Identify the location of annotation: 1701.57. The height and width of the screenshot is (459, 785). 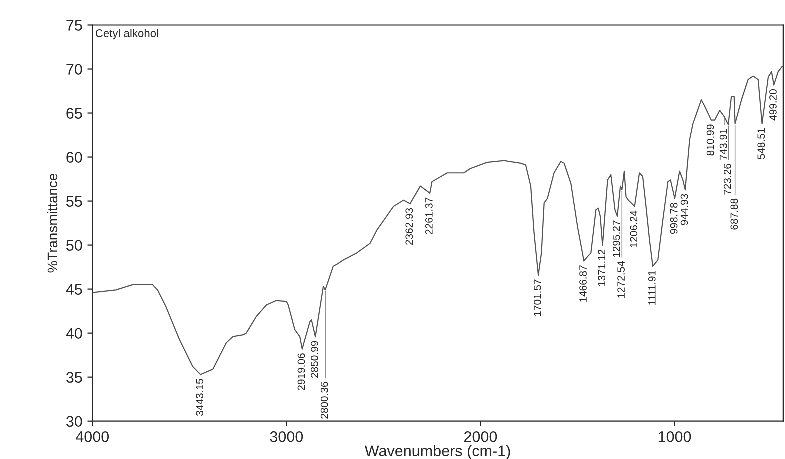
(538, 298).